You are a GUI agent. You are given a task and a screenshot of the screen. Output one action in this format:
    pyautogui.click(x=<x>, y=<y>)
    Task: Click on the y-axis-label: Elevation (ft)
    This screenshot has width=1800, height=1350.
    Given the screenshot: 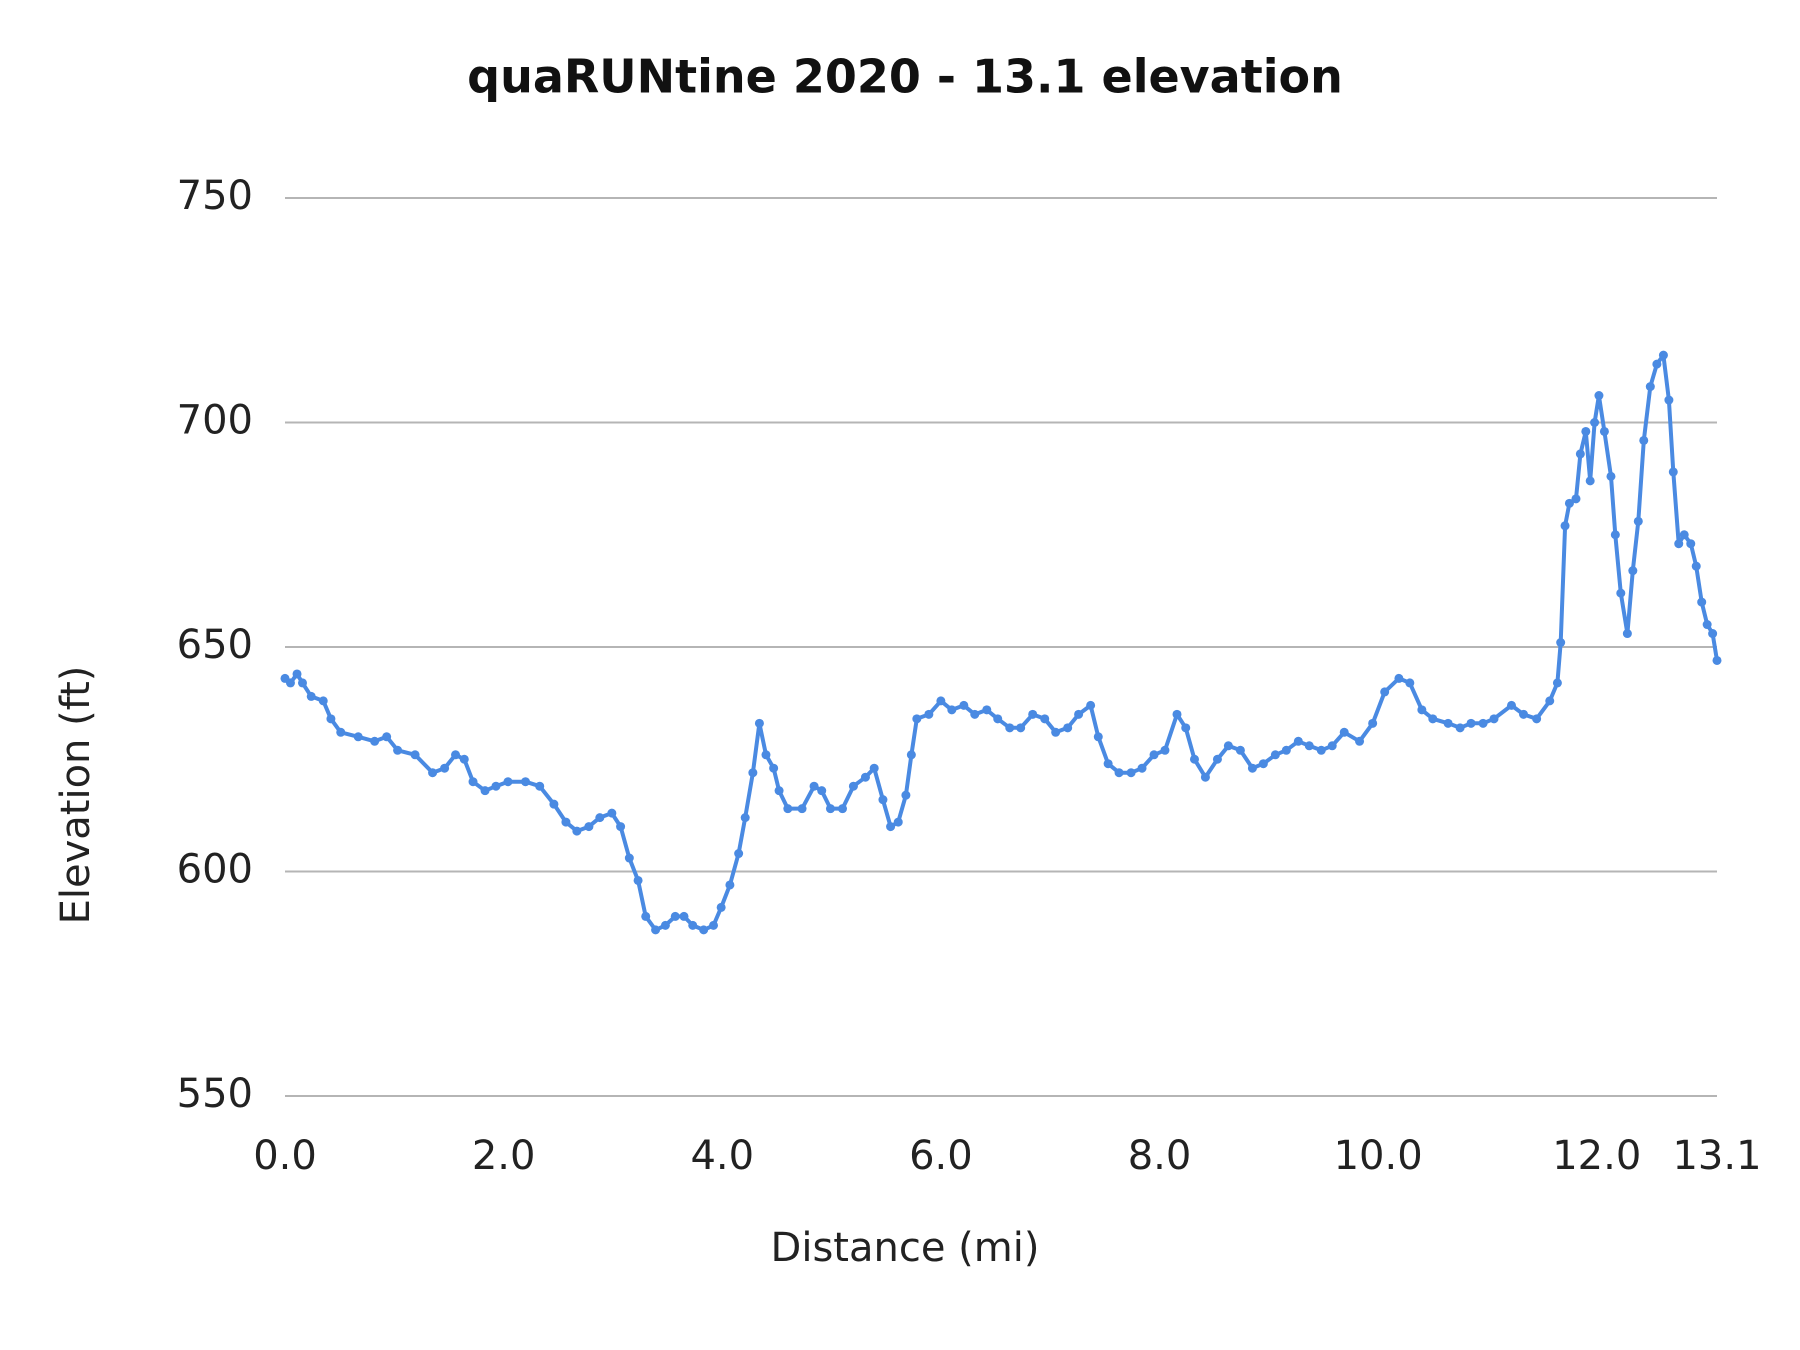 What is the action you would take?
    pyautogui.click(x=76, y=795)
    